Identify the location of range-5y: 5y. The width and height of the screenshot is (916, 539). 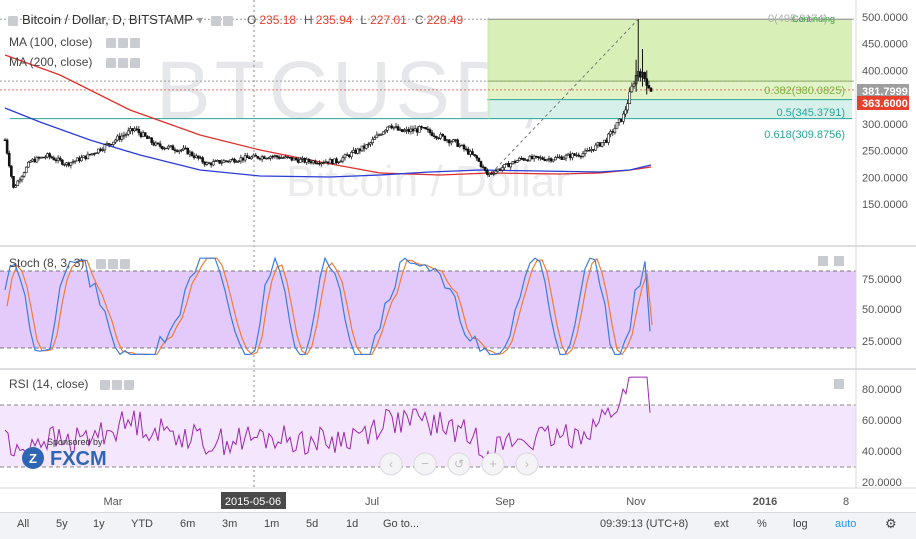
(62, 524).